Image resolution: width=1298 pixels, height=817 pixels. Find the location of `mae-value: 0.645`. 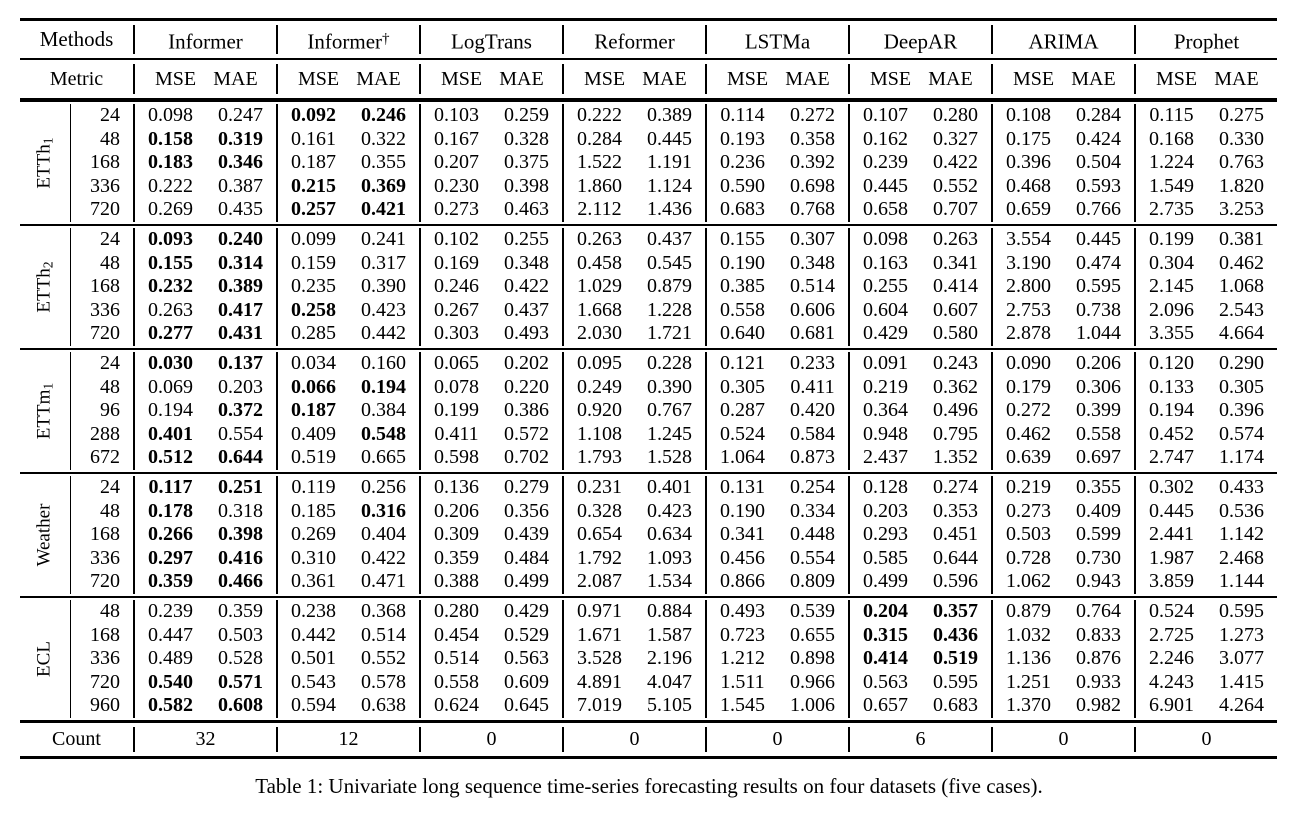

mae-value: 0.645 is located at coordinates (526, 705).